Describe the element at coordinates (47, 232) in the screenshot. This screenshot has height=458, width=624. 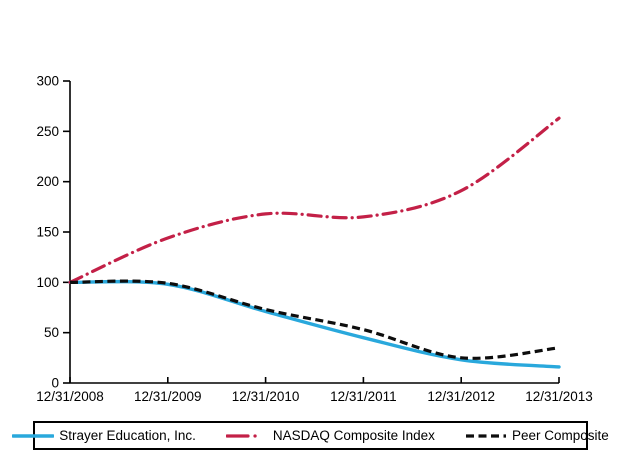
I see `y-tick-label: 150` at that location.